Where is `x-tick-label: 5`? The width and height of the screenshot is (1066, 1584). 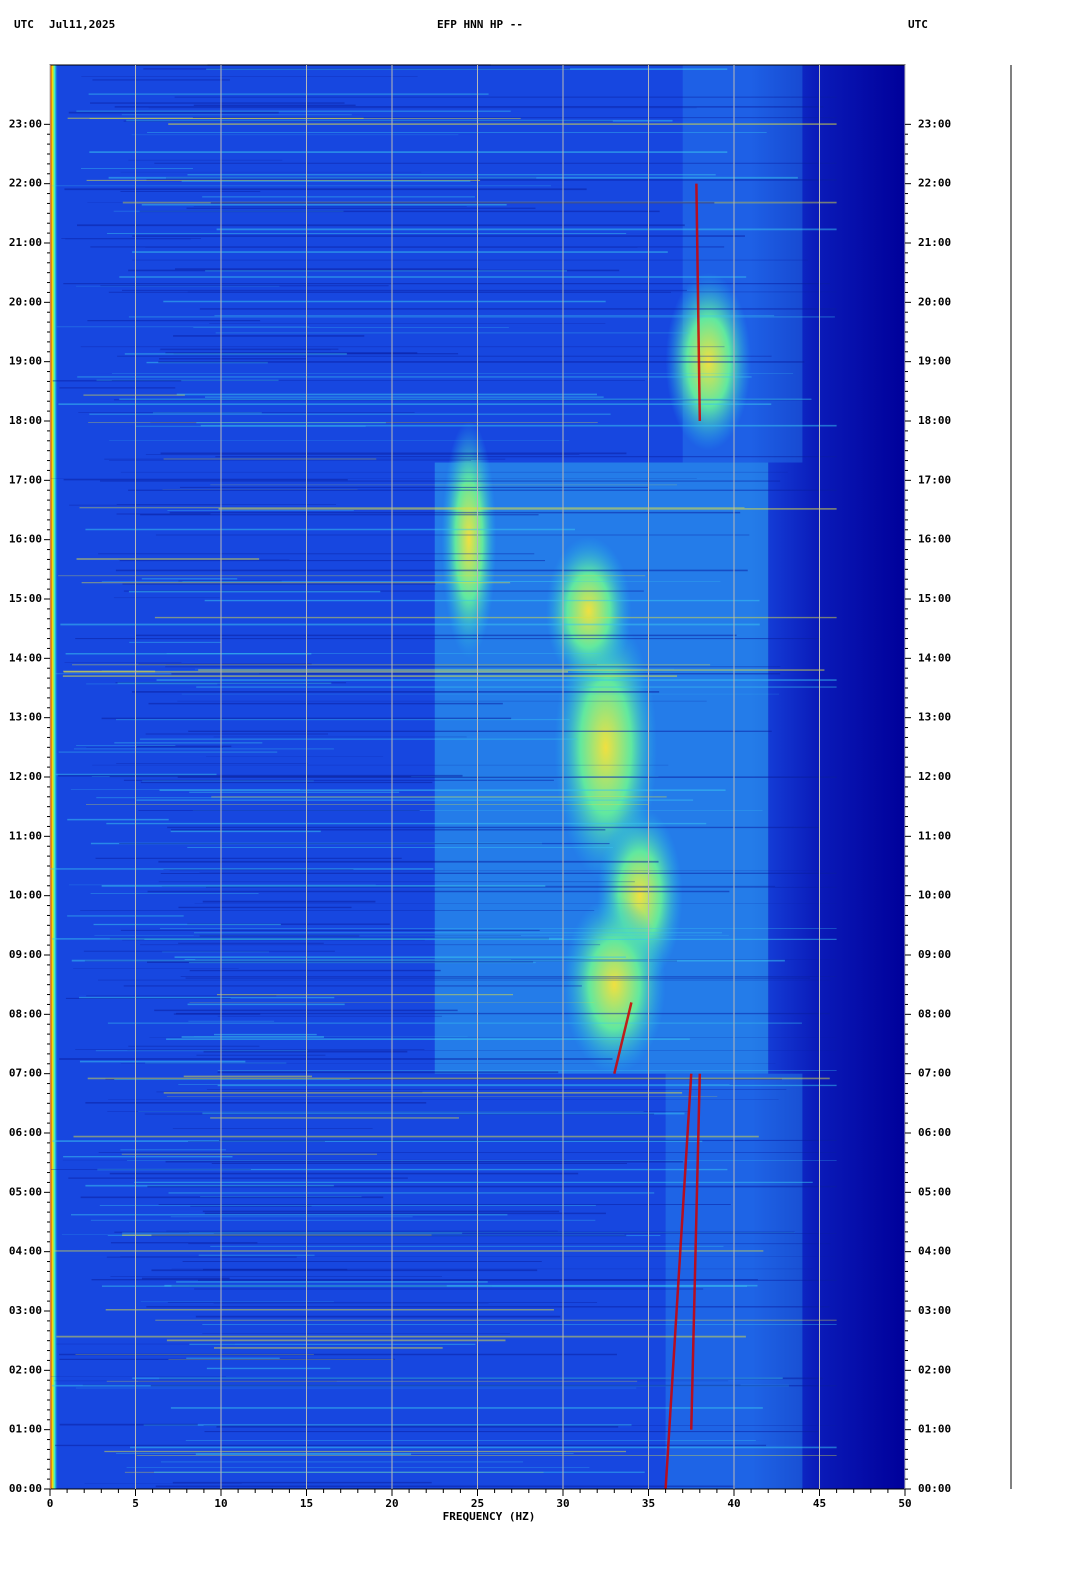
x-tick-label: 5 is located at coordinates (135, 1503).